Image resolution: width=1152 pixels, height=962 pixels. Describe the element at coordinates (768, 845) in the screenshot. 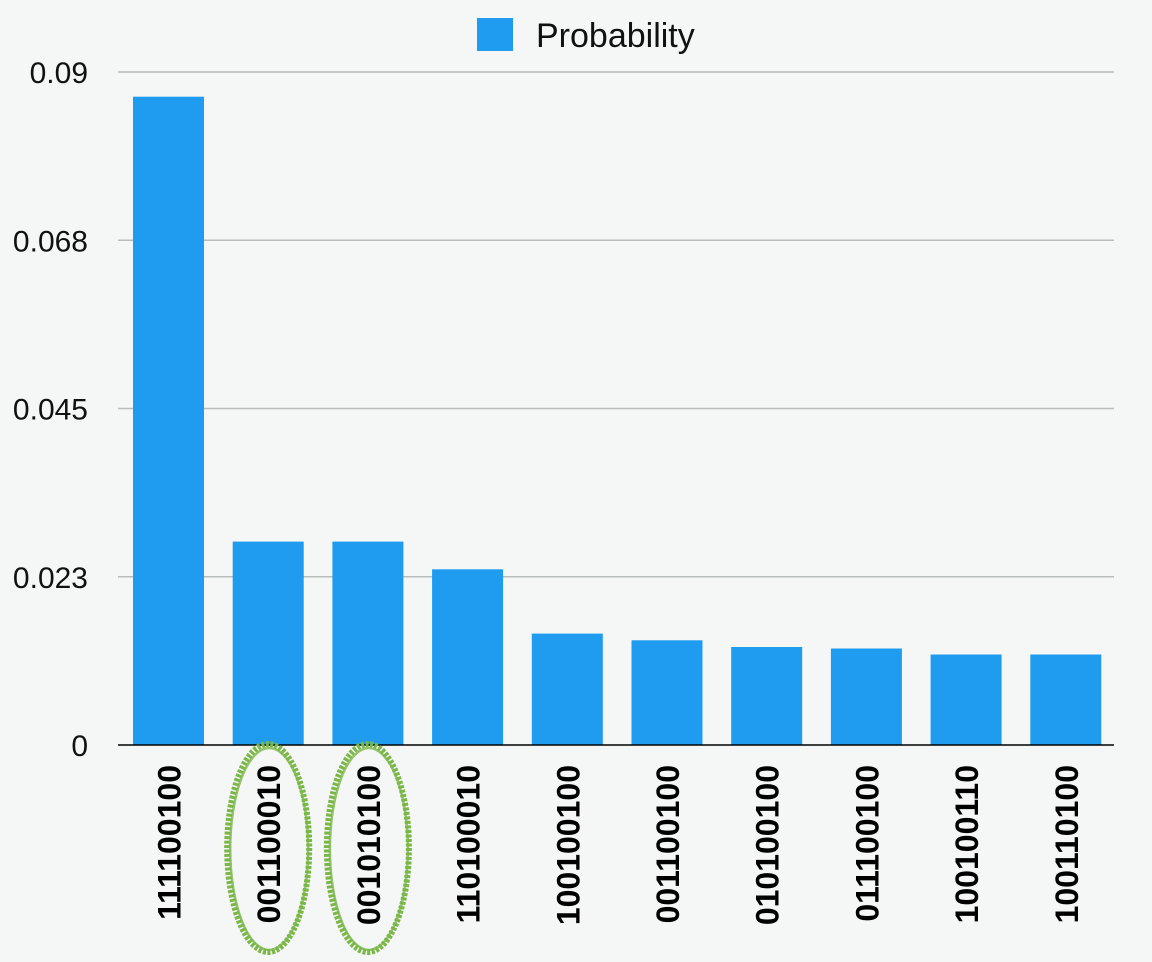

I see `x-tick-label: 010100100` at that location.